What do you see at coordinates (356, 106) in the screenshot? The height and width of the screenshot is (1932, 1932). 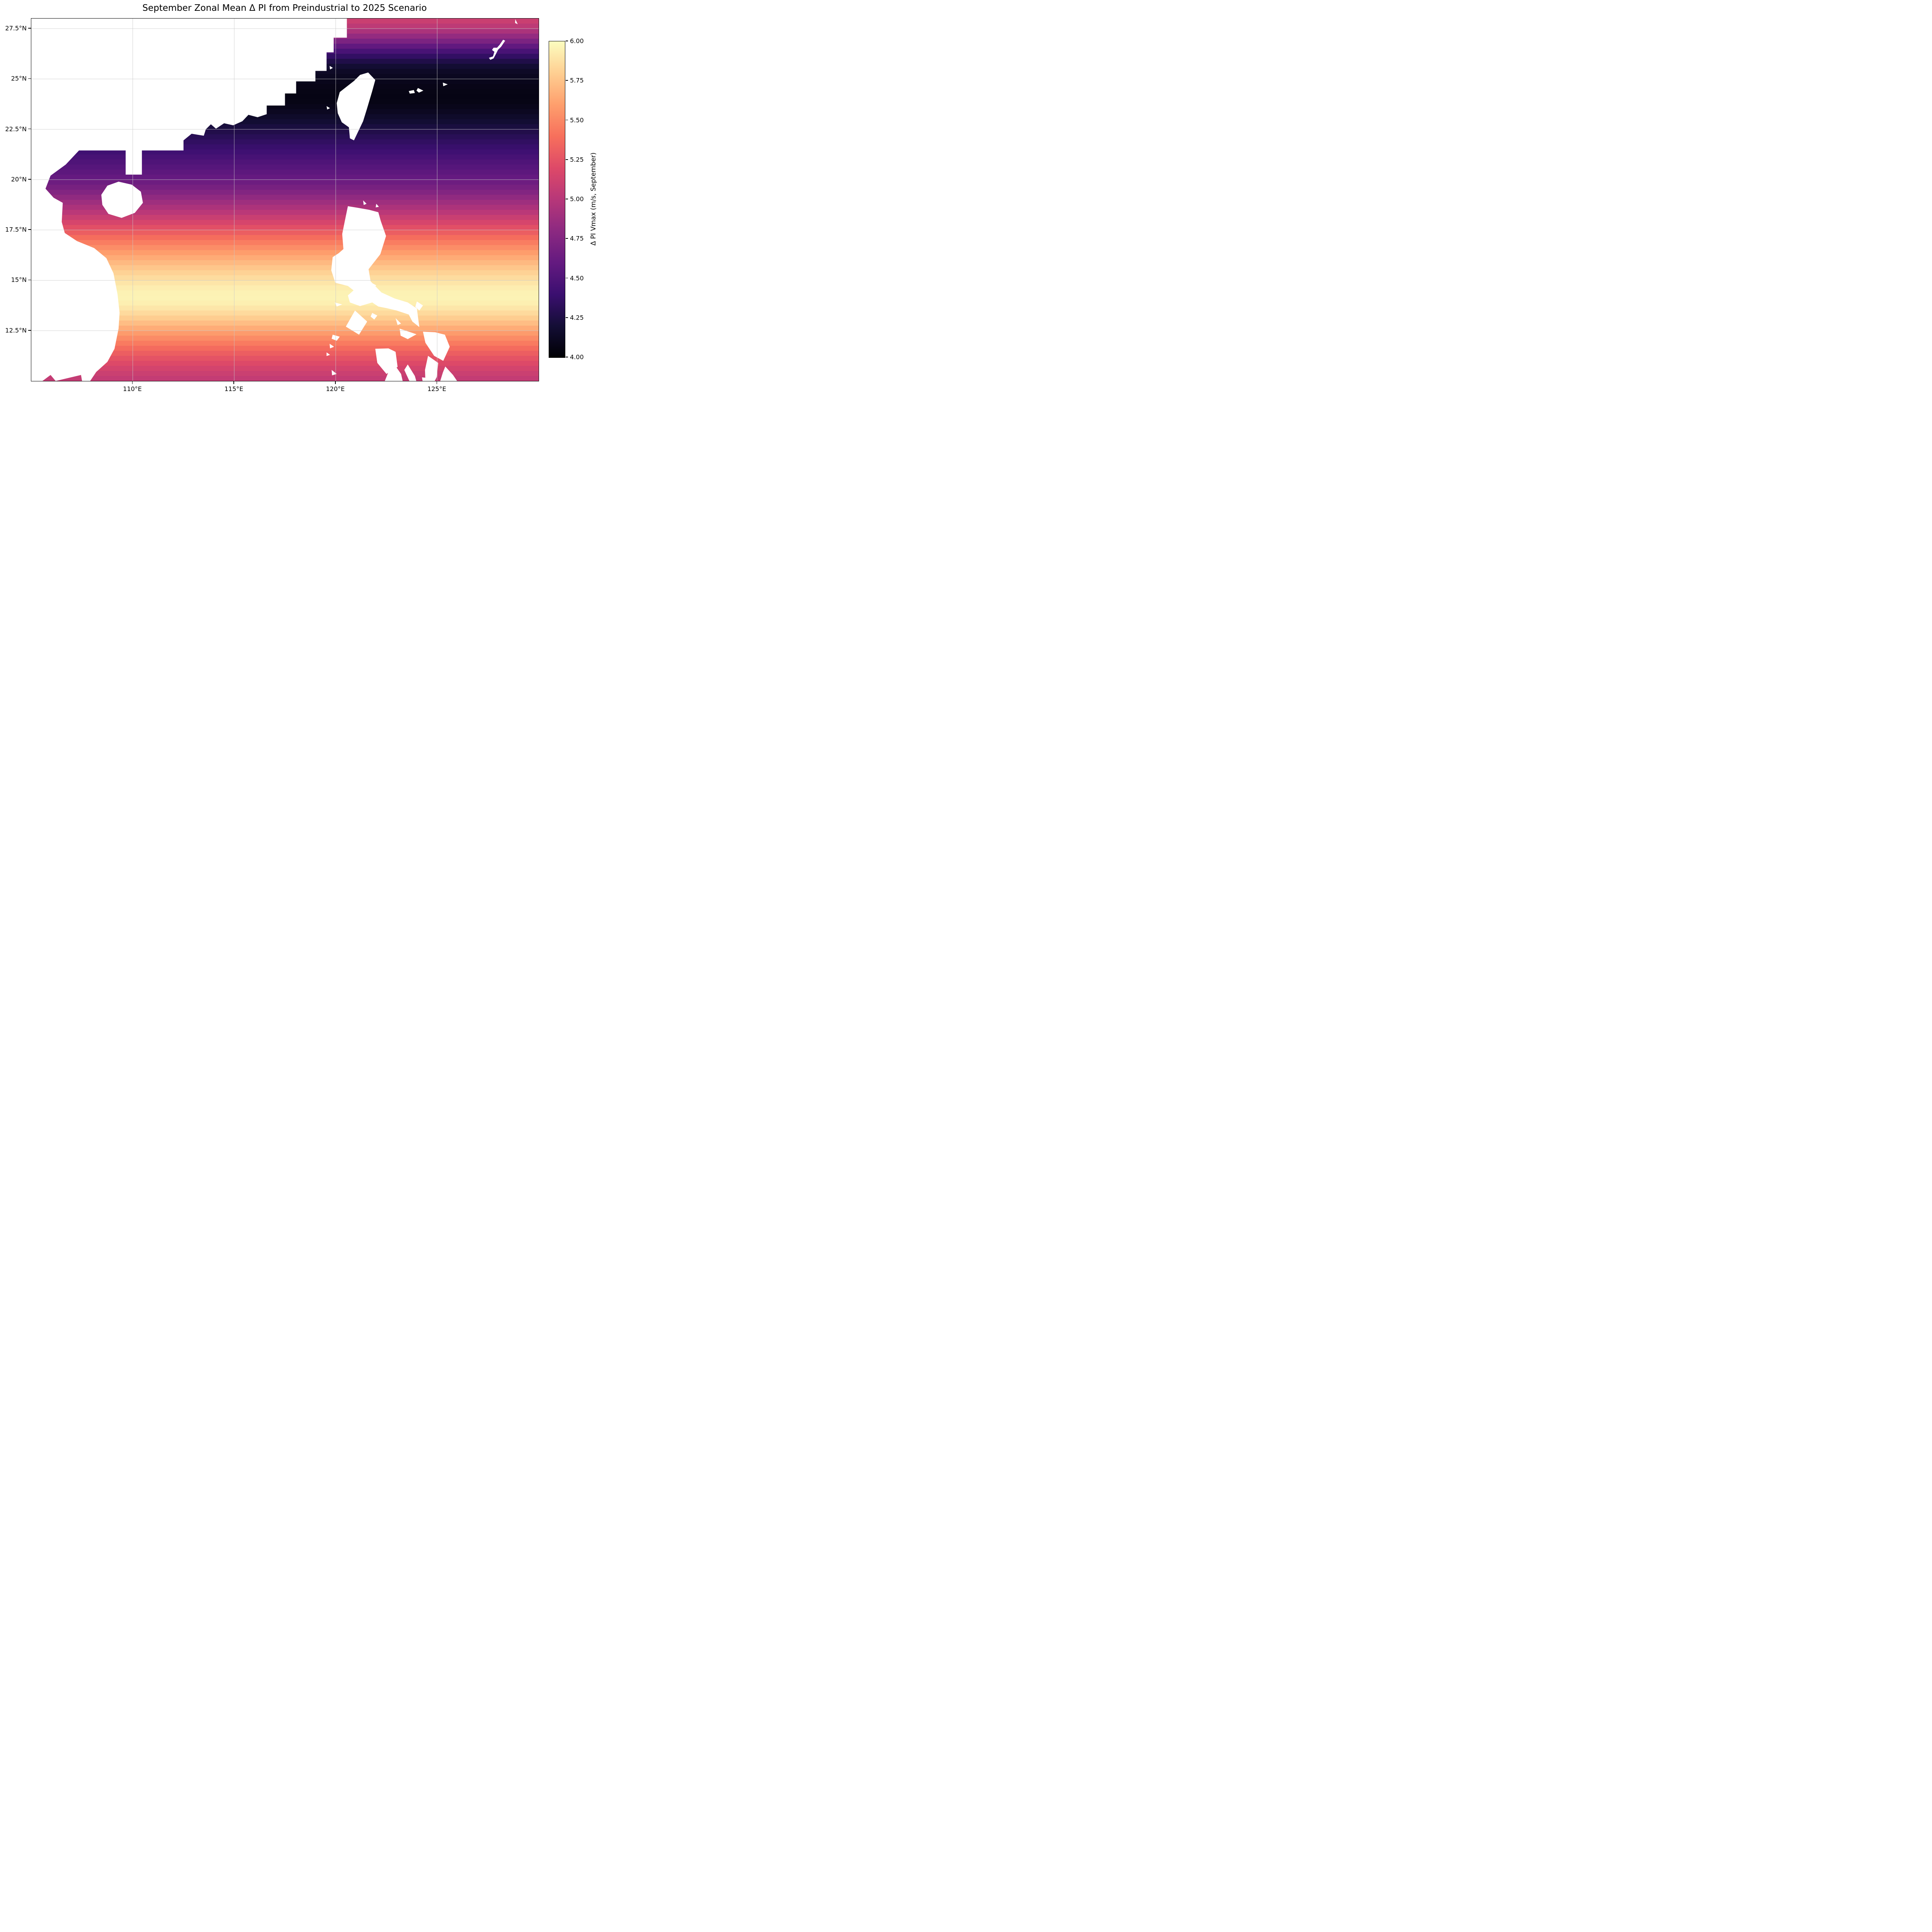 I see `land-mask-taiwan` at bounding box center [356, 106].